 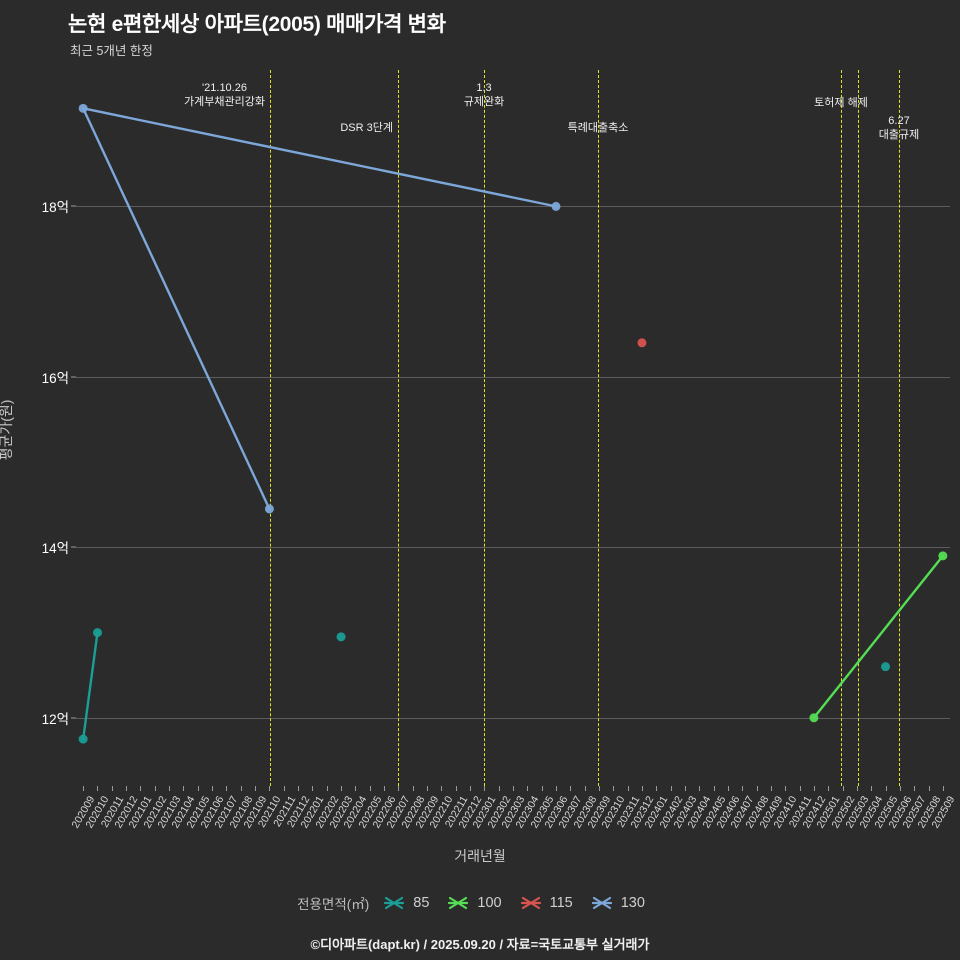 What do you see at coordinates (421, 903) in the screenshot?
I see `legend-label: 85` at bounding box center [421, 903].